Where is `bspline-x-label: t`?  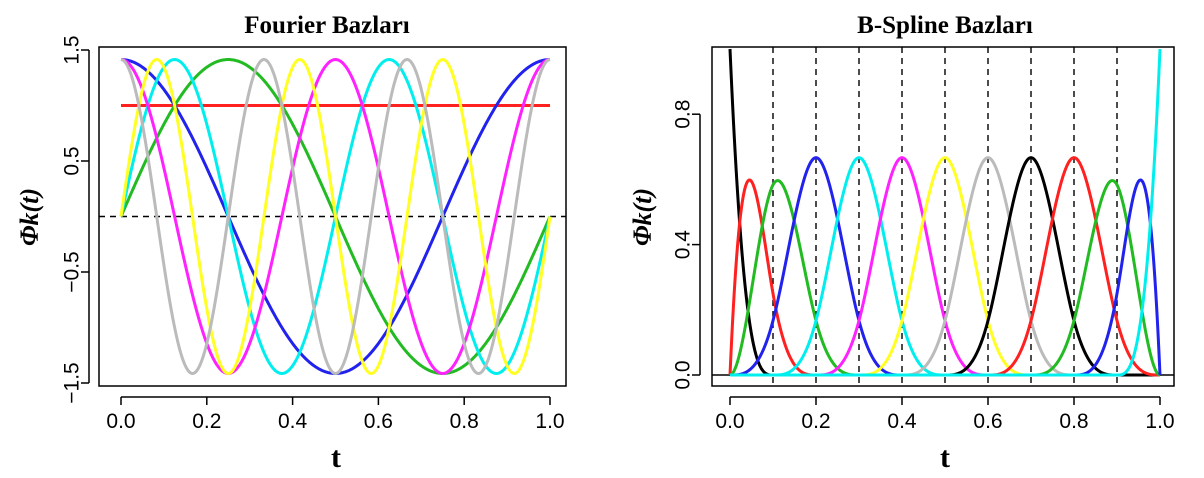
bspline-x-label: t is located at coordinates (945, 457).